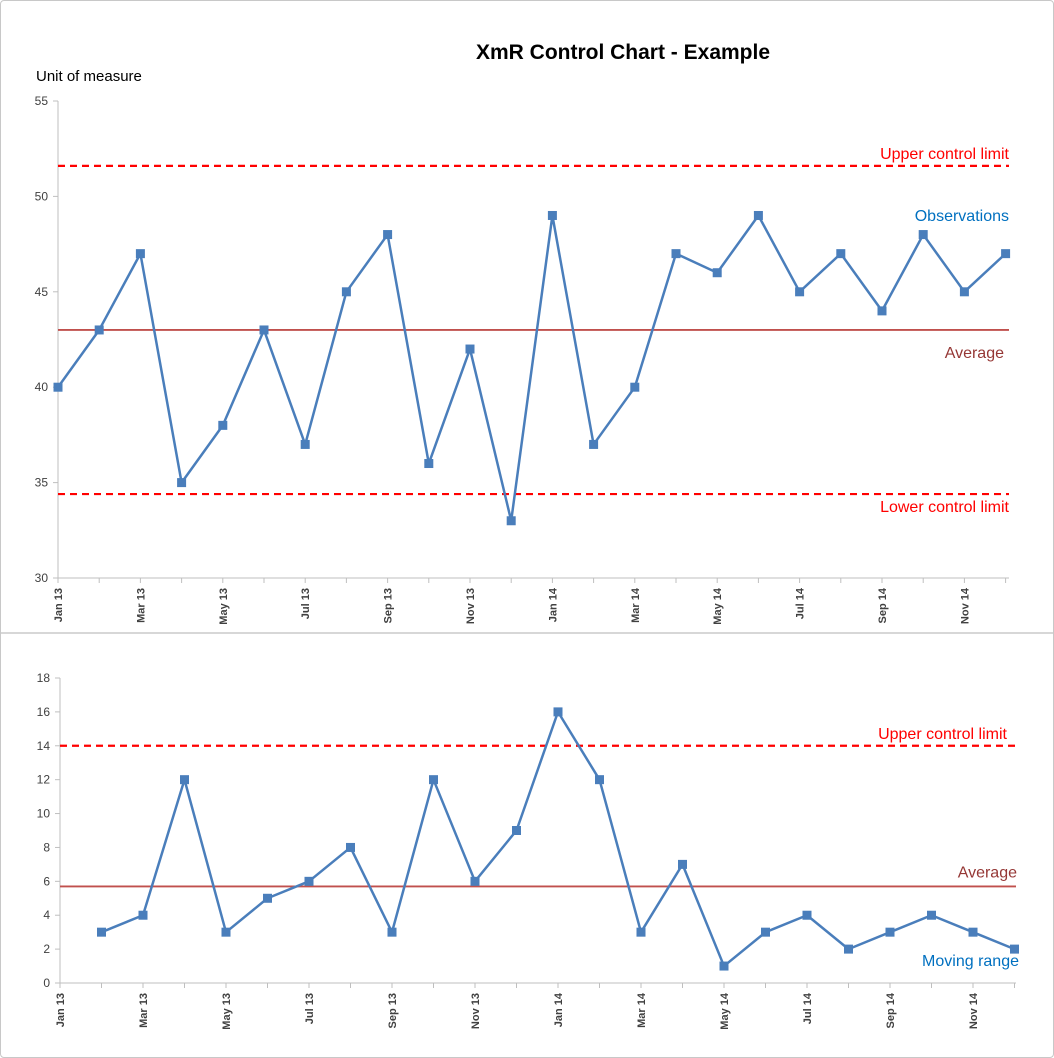 The image size is (1054, 1058). Describe the element at coordinates (962, 216) in the screenshot. I see `upper-series-label: Observations` at that location.